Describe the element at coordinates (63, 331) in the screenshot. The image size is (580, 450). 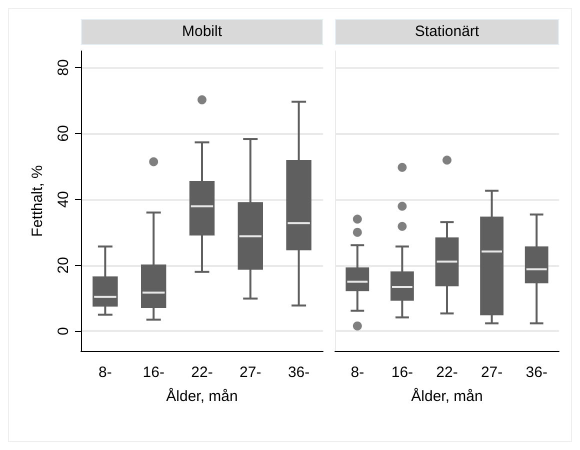
I see `y-tick-label: 0` at that location.